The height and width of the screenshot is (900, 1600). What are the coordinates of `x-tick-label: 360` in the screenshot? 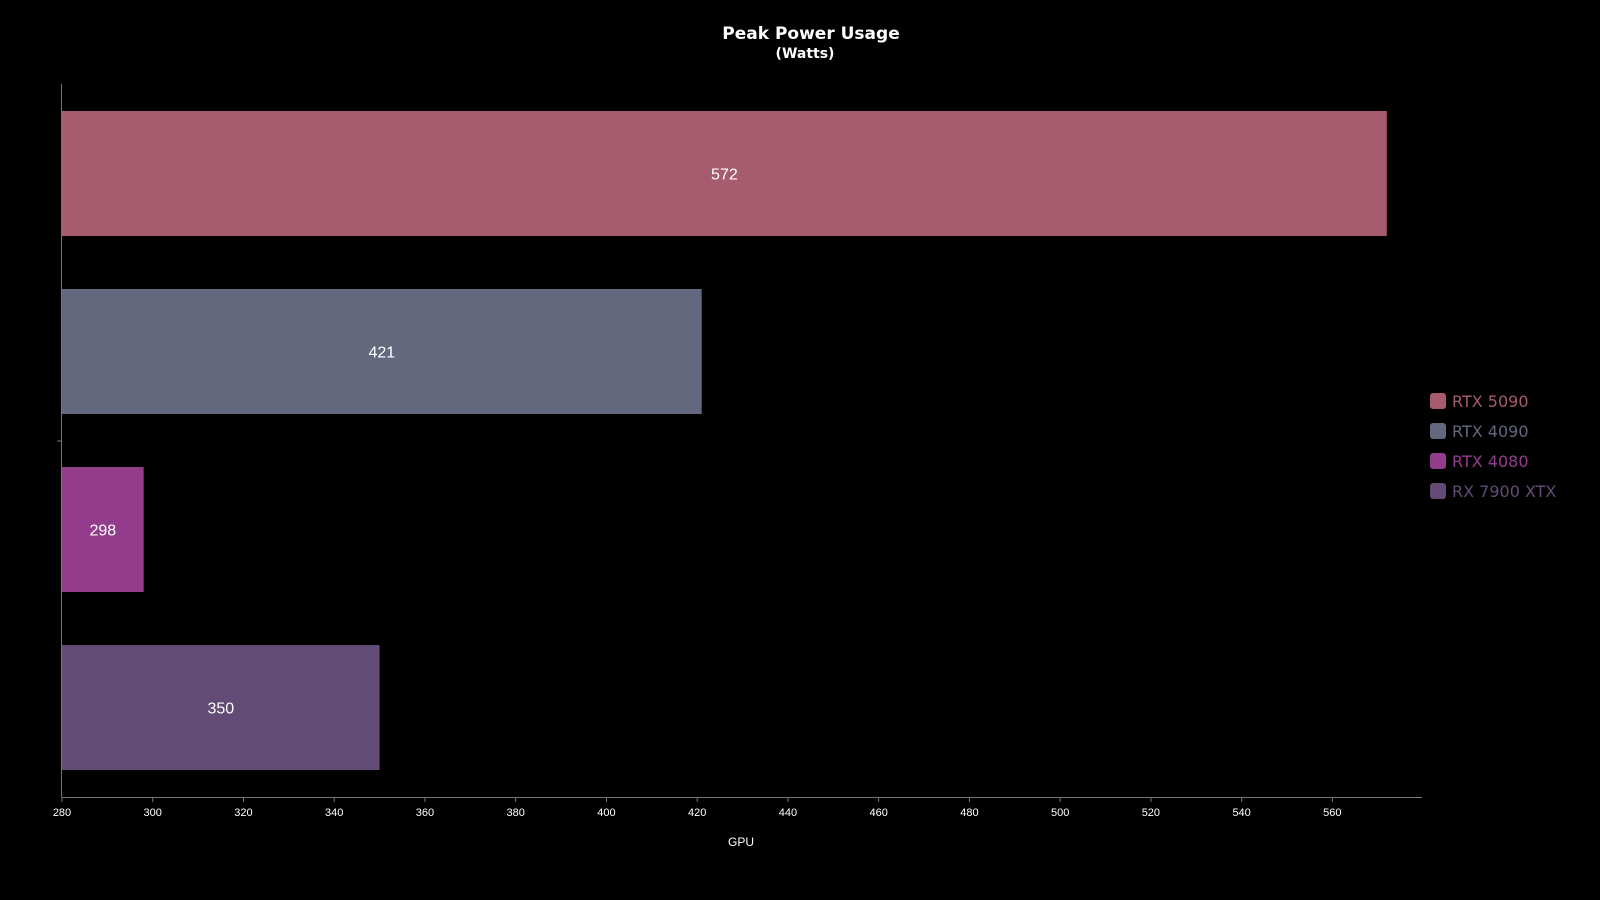 It's located at (425, 813).